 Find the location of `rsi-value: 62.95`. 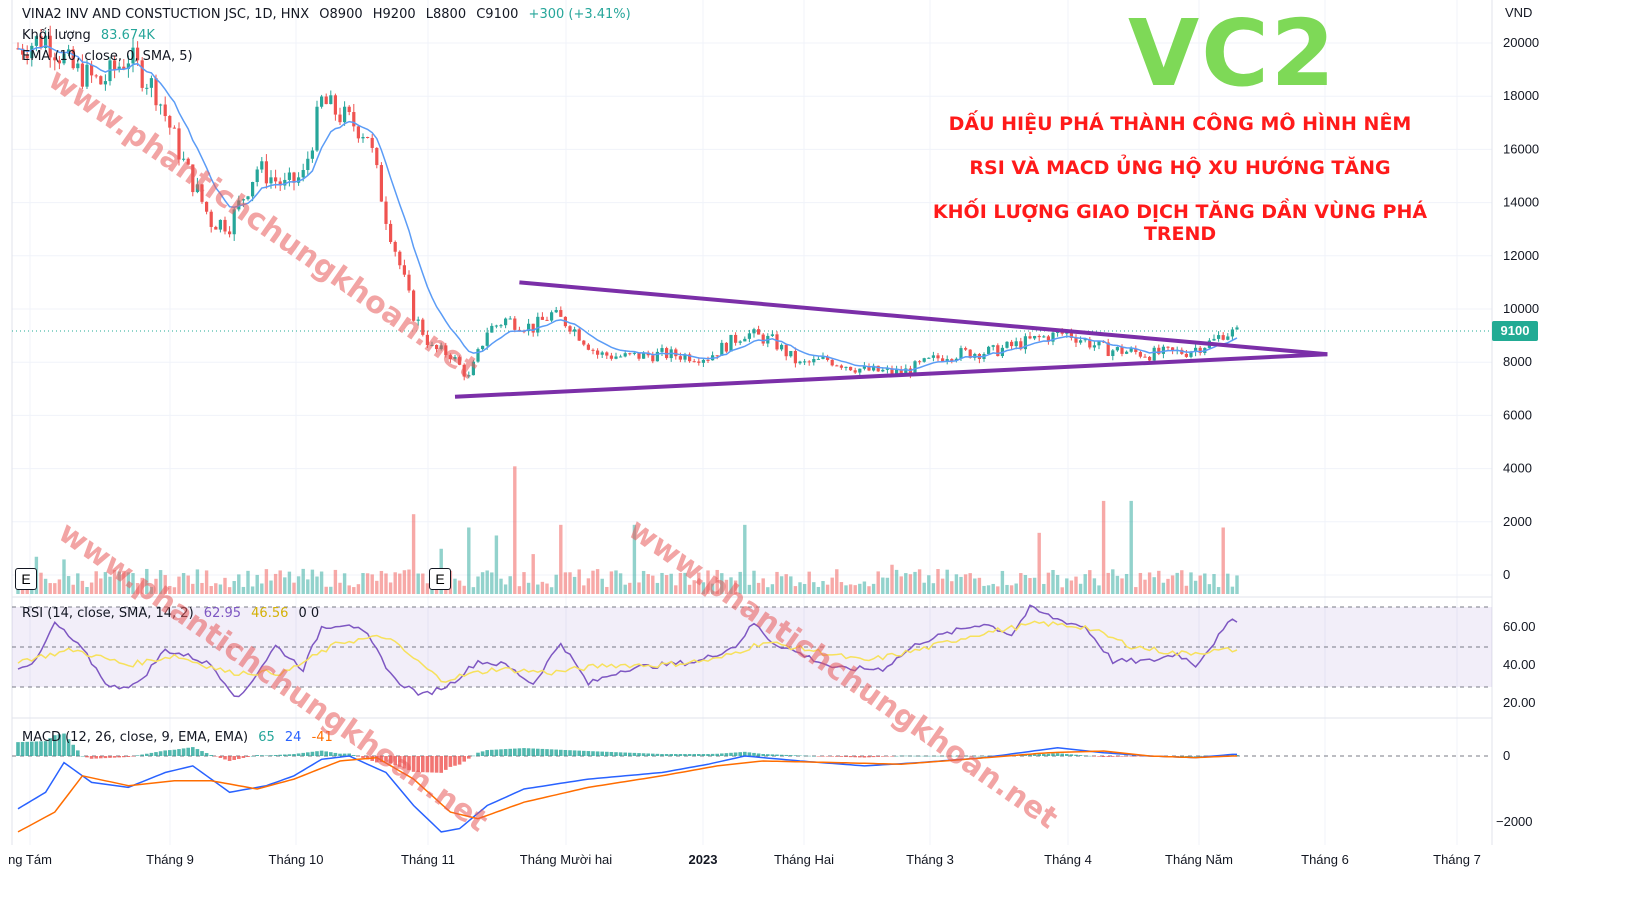

rsi-value: 62.95 is located at coordinates (222, 613).